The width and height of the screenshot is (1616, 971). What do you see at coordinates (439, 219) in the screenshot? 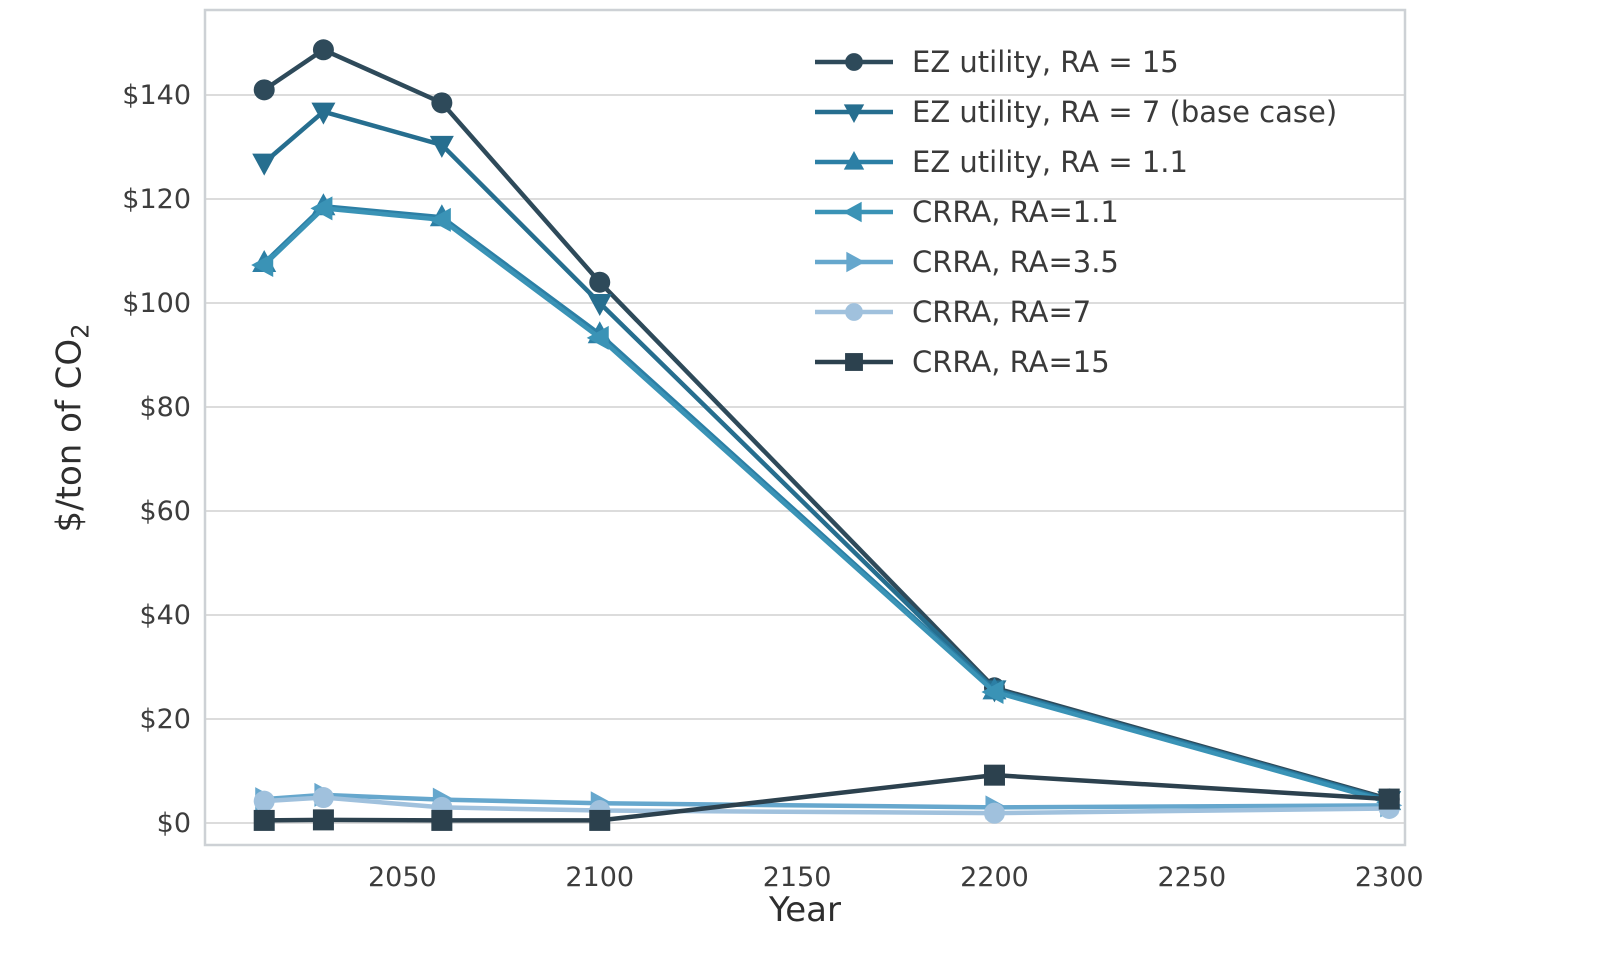
I see `series-crra-ra-1.1-marker-2060` at bounding box center [439, 219].